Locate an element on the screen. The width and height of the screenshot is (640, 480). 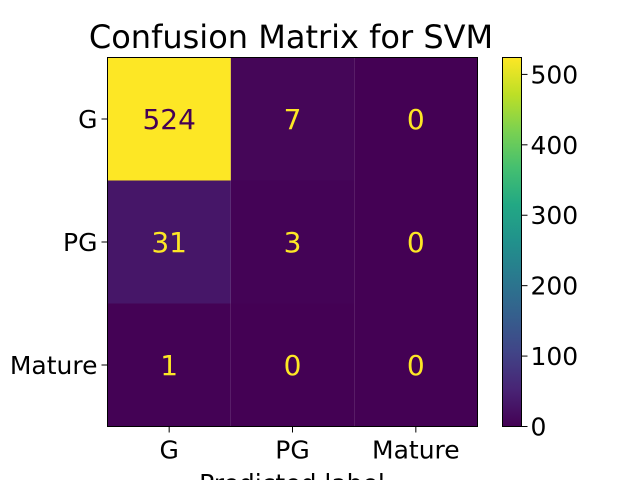
x-axis-label: Predicted label is located at coordinates (292, 474).